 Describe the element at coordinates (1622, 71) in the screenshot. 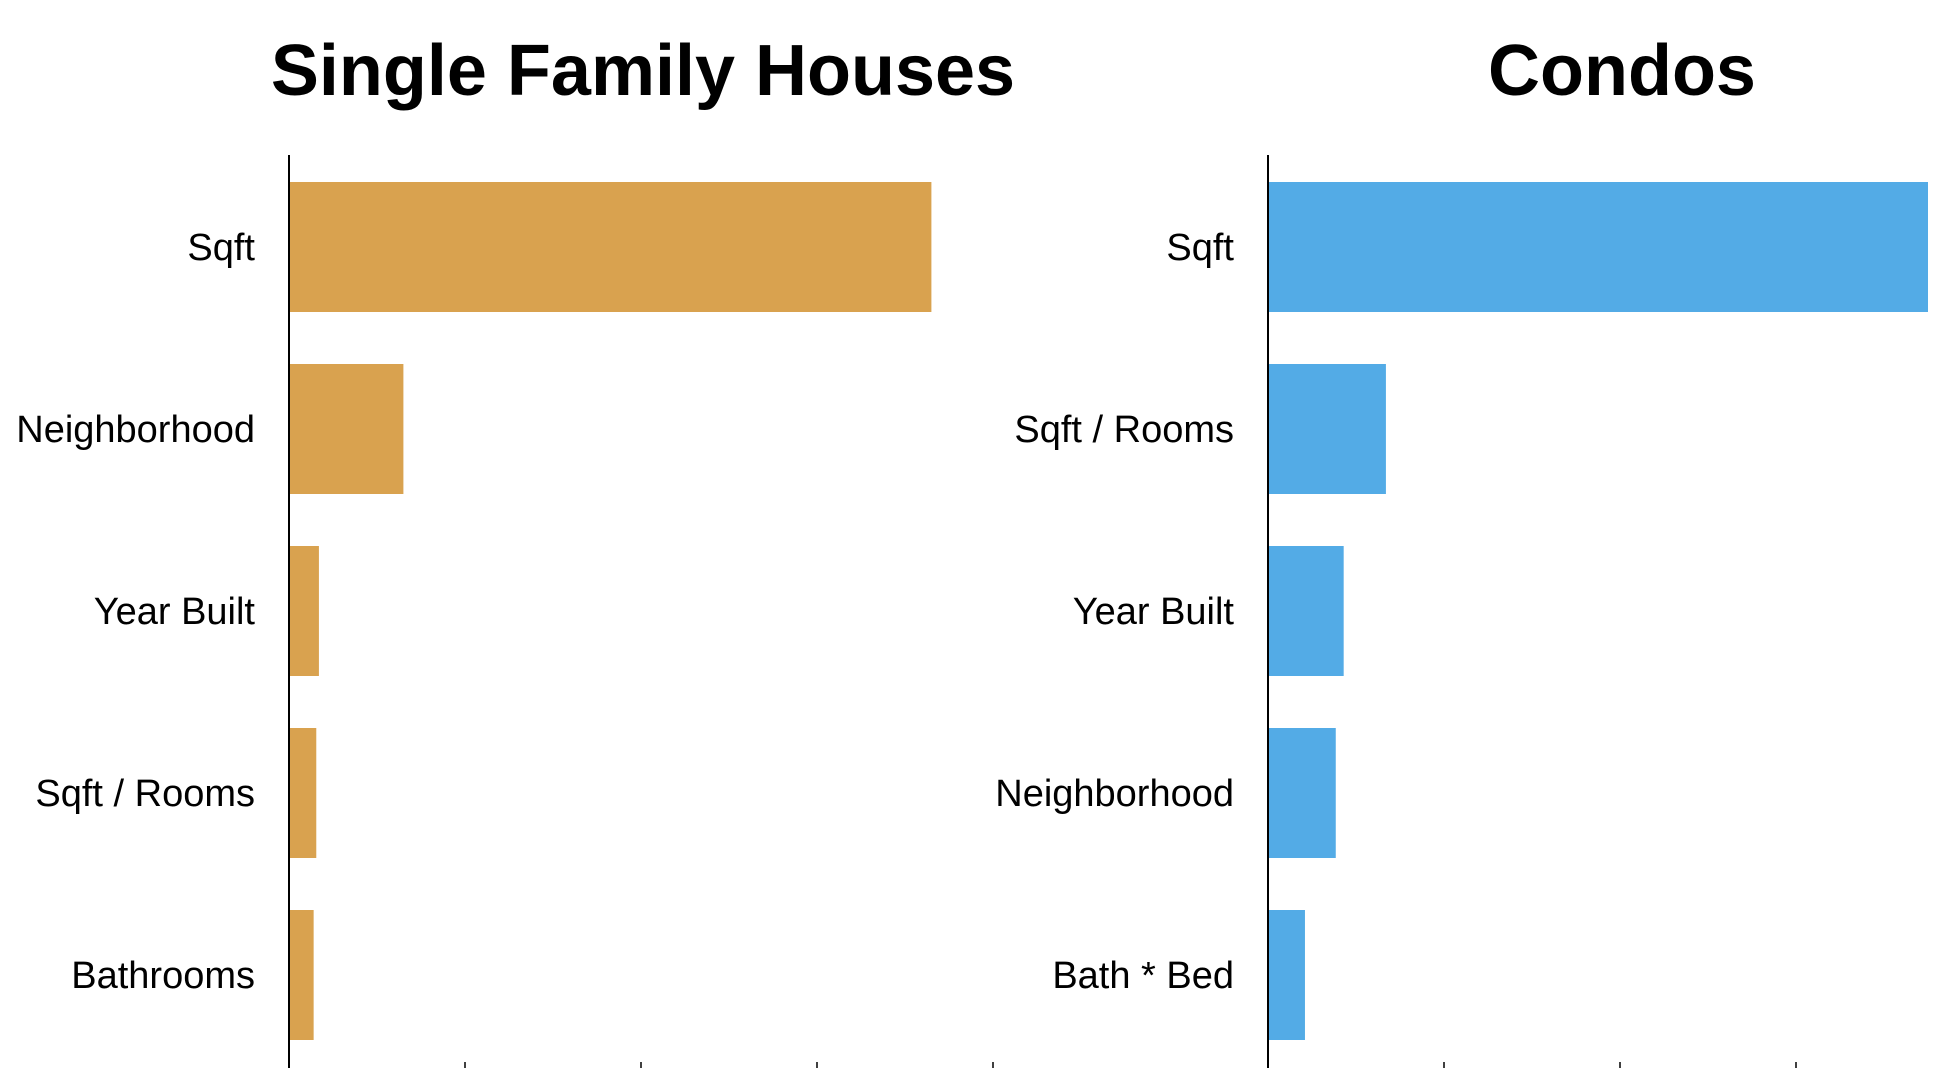

I see `chart-title-condos: Condos` at that location.